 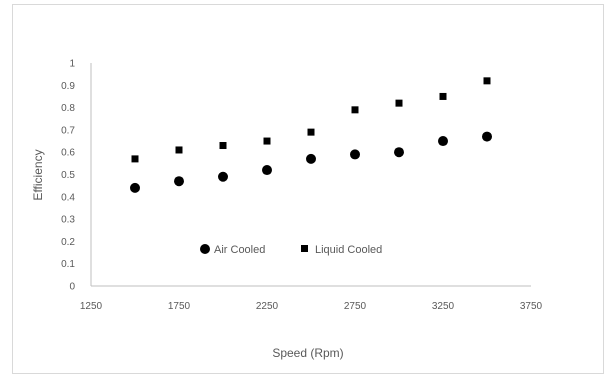 What do you see at coordinates (304, 248) in the screenshot?
I see `legend-marker-liquid-cooled` at bounding box center [304, 248].